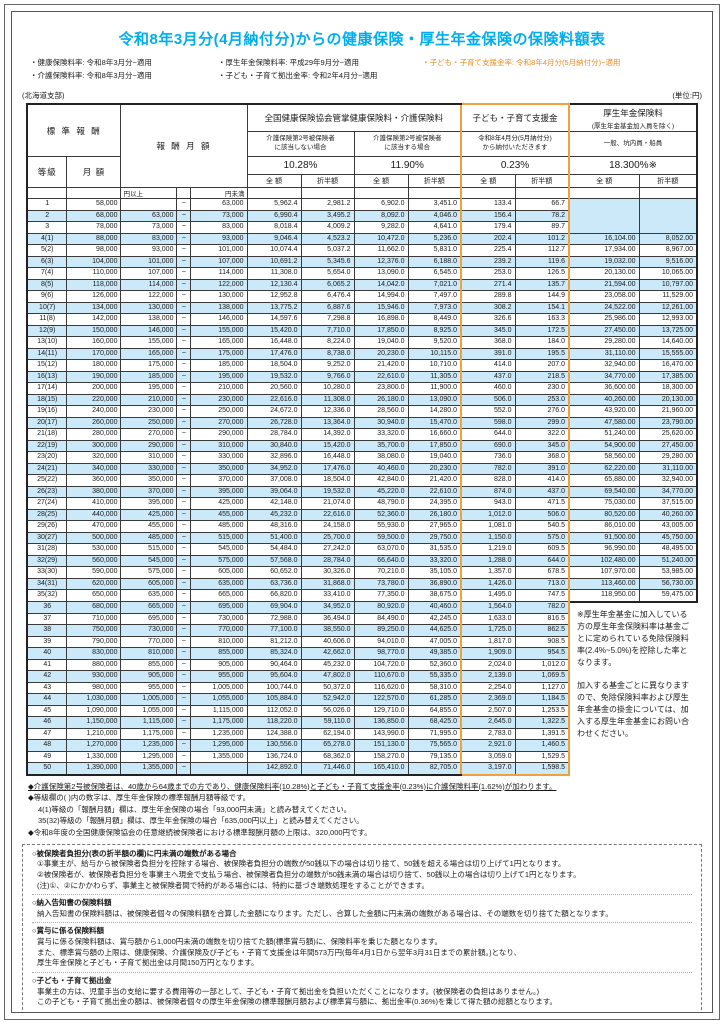  What do you see at coordinates (542, 342) in the screenshot?
I see `table-cell: 184.0` at bounding box center [542, 342].